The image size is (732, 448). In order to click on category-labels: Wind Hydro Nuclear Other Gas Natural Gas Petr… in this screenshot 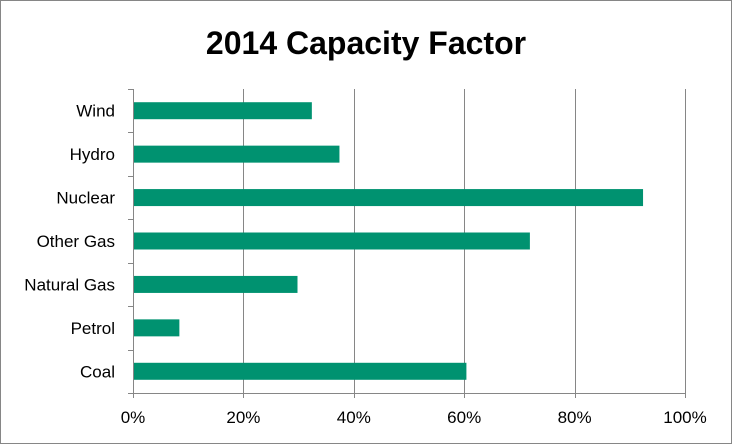, I will do `click(69, 242)`.